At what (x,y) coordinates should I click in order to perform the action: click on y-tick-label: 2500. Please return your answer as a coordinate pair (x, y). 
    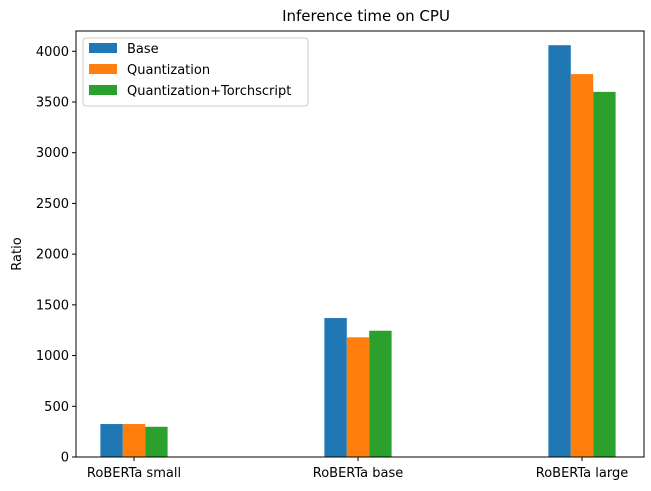
    Looking at the image, I should click on (52, 204).